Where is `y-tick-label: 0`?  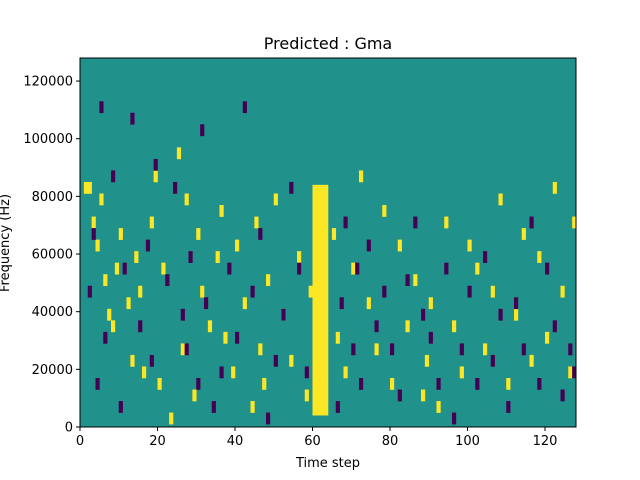
y-tick-label: 0 is located at coordinates (69, 428).